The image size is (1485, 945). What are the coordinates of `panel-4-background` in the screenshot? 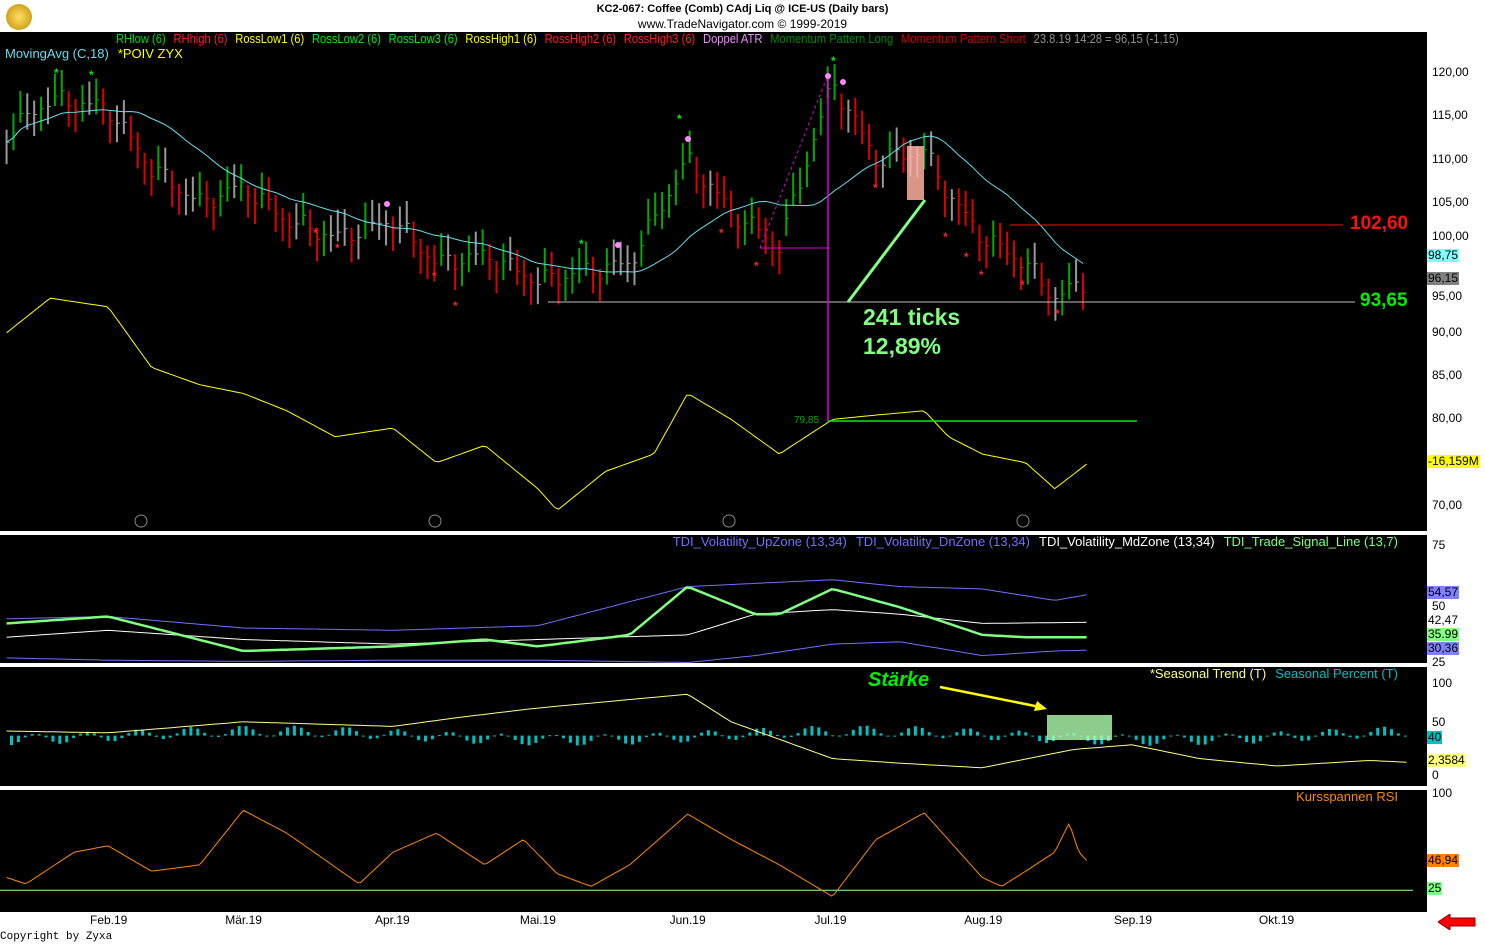 It's located at (713, 851).